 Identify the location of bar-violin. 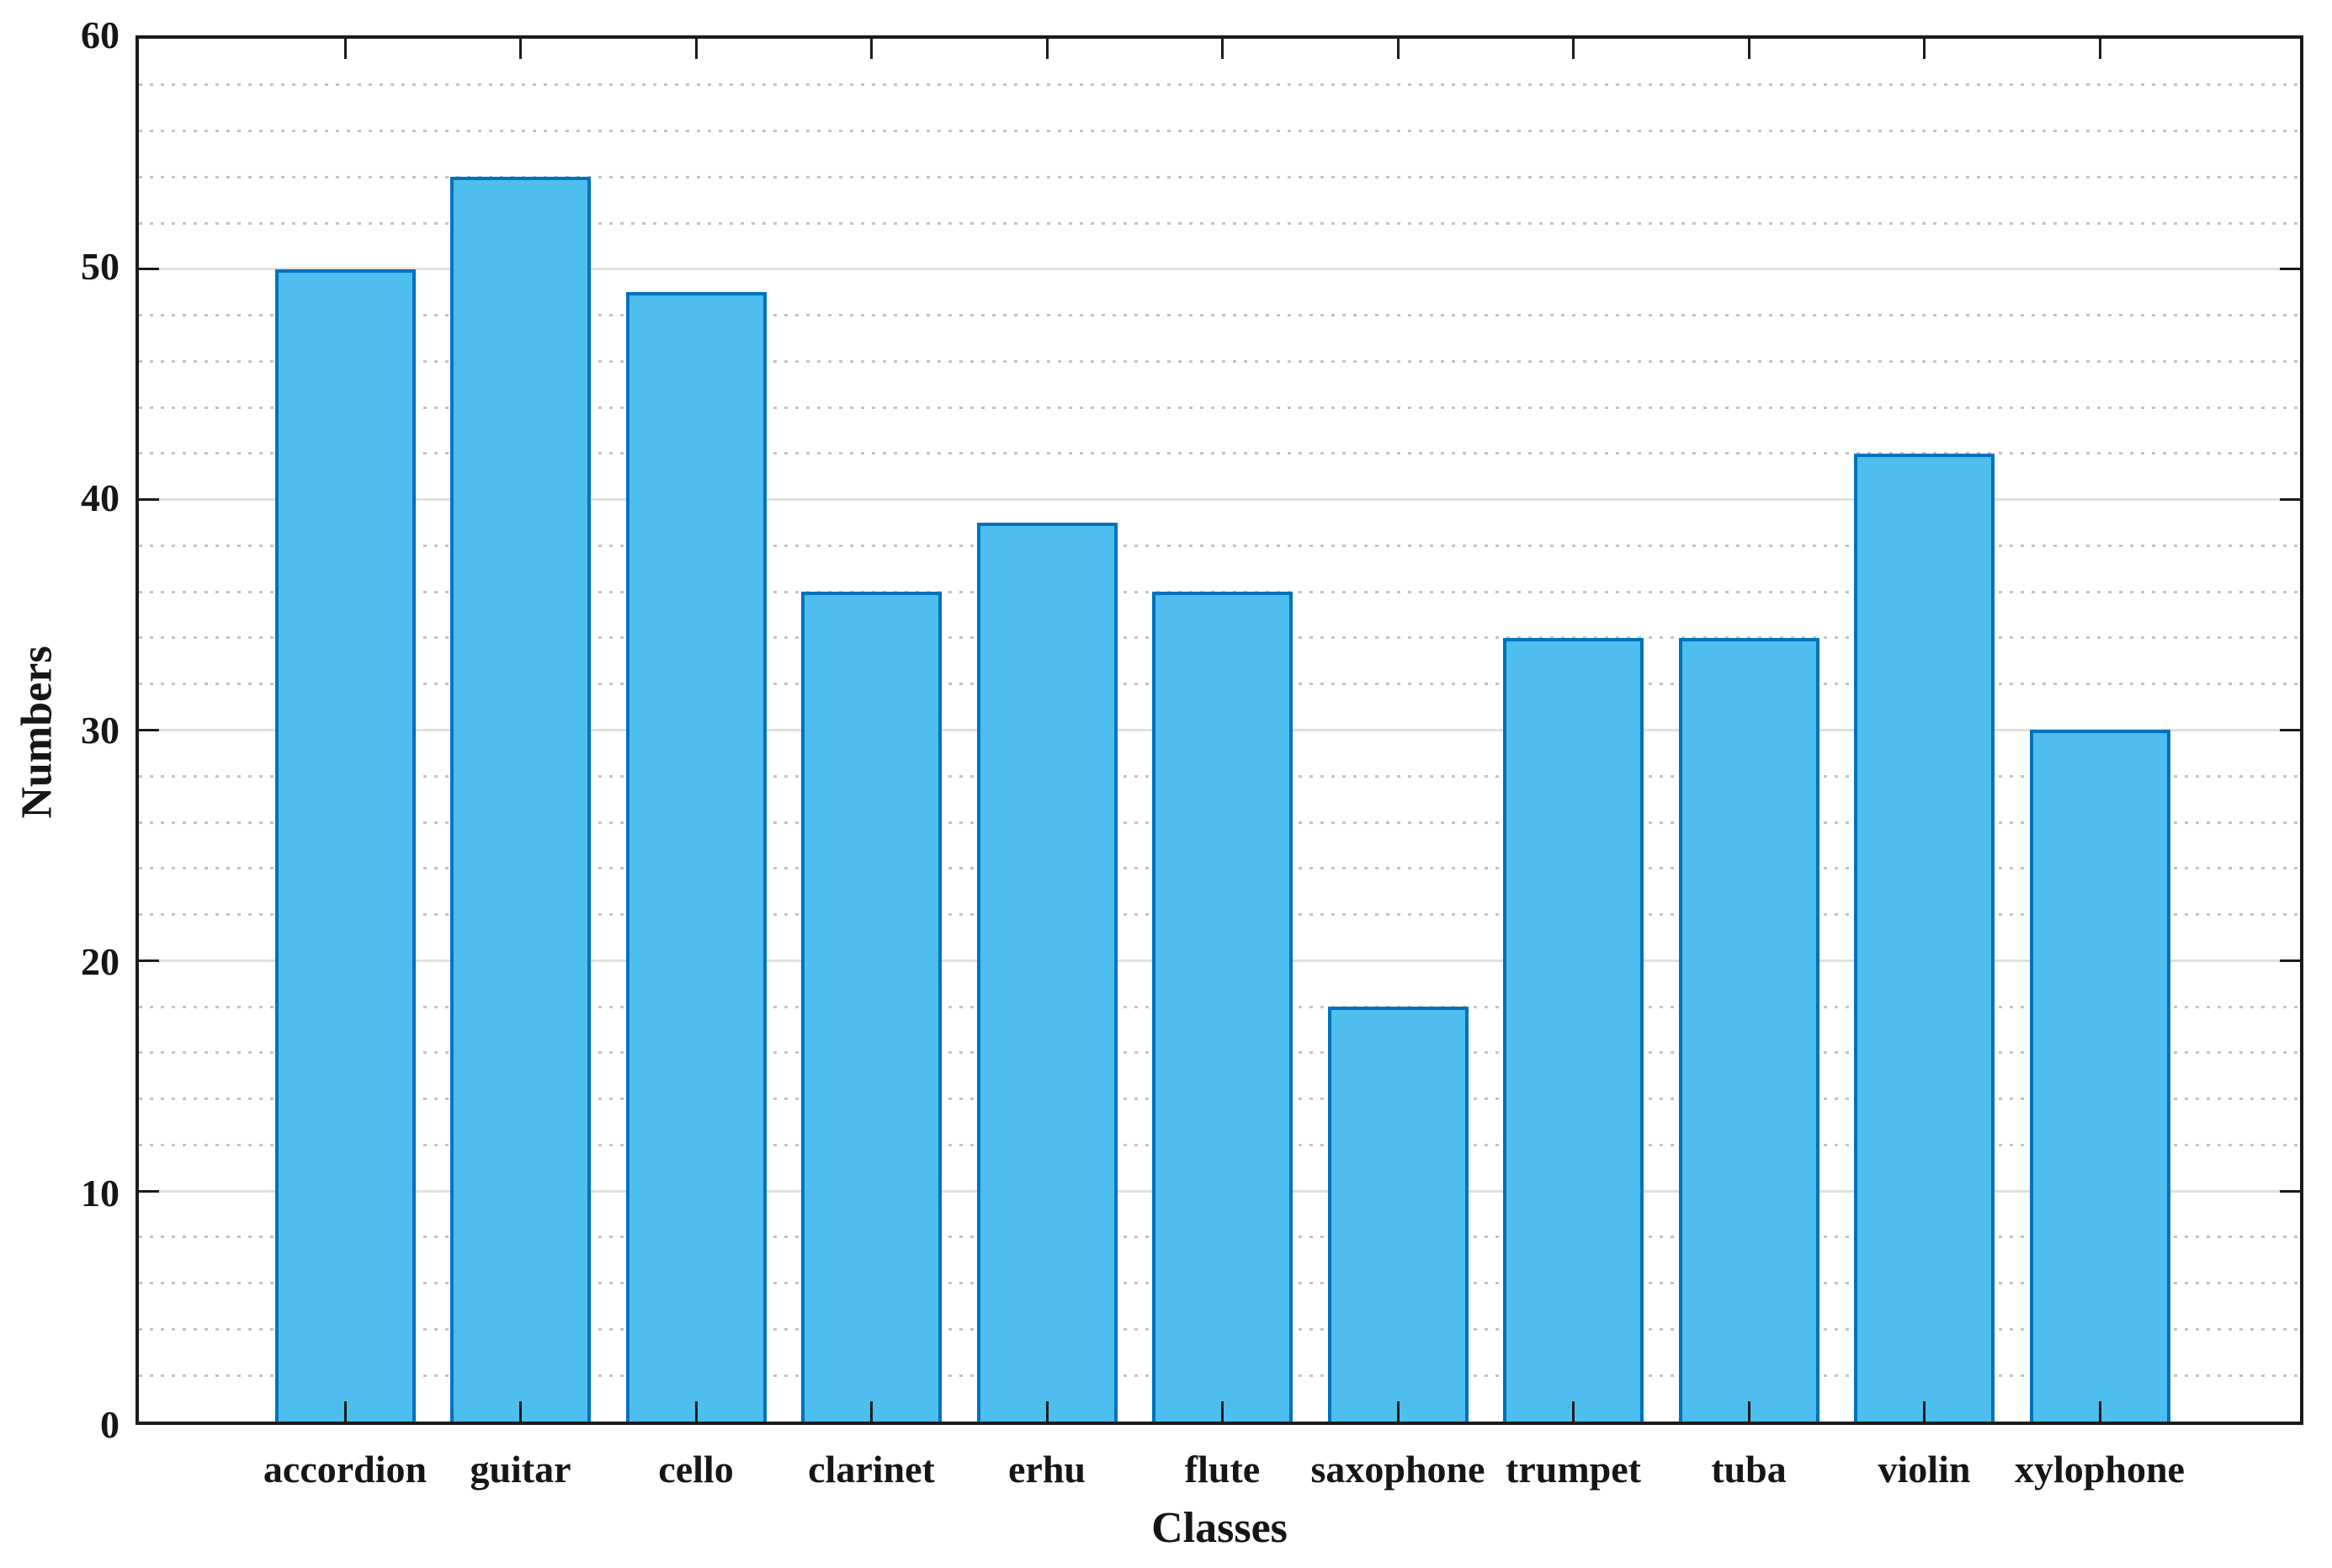
(1924, 938).